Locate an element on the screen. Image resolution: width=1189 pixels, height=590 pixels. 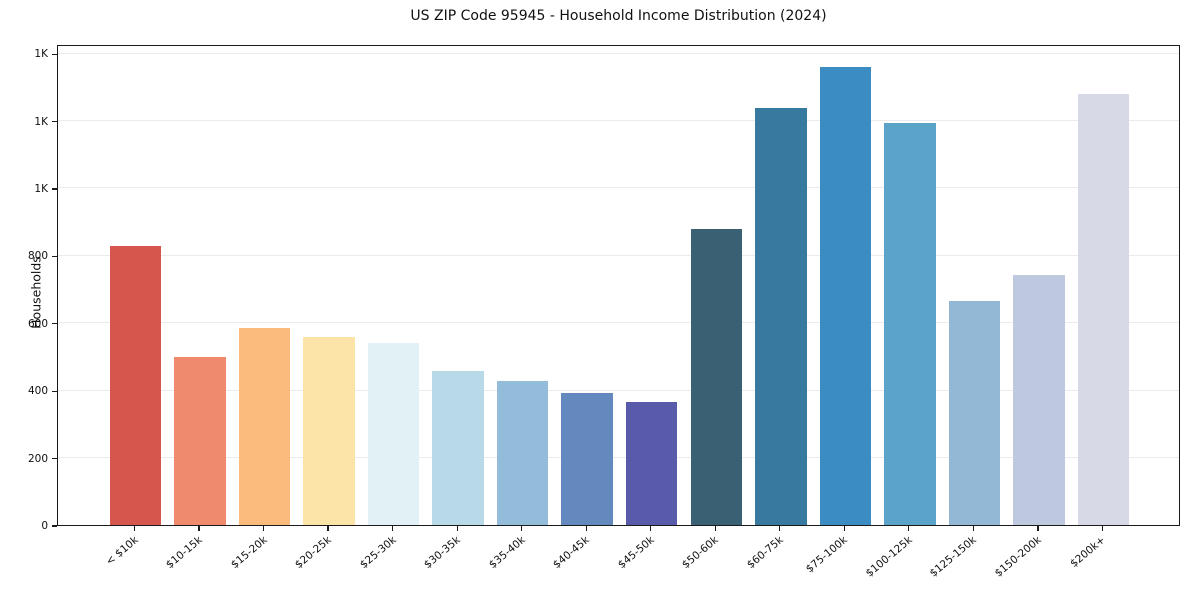
x-tick-label: $15-20k is located at coordinates (249, 553).